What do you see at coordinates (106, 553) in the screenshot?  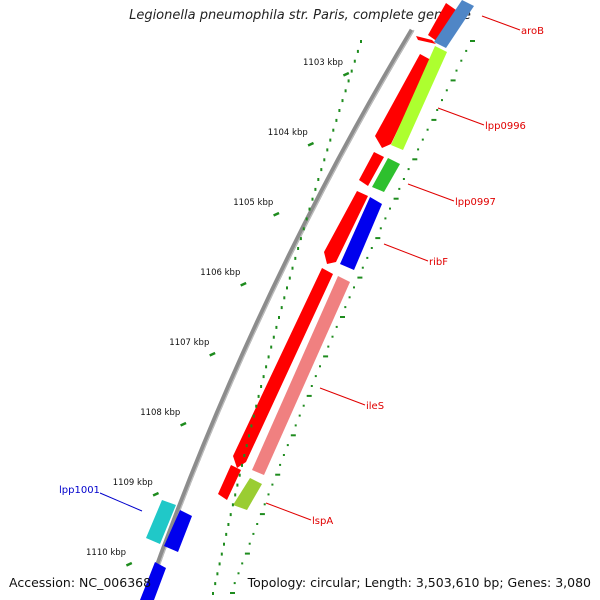 I see `ruler-label: 1110 kbp` at bounding box center [106, 553].